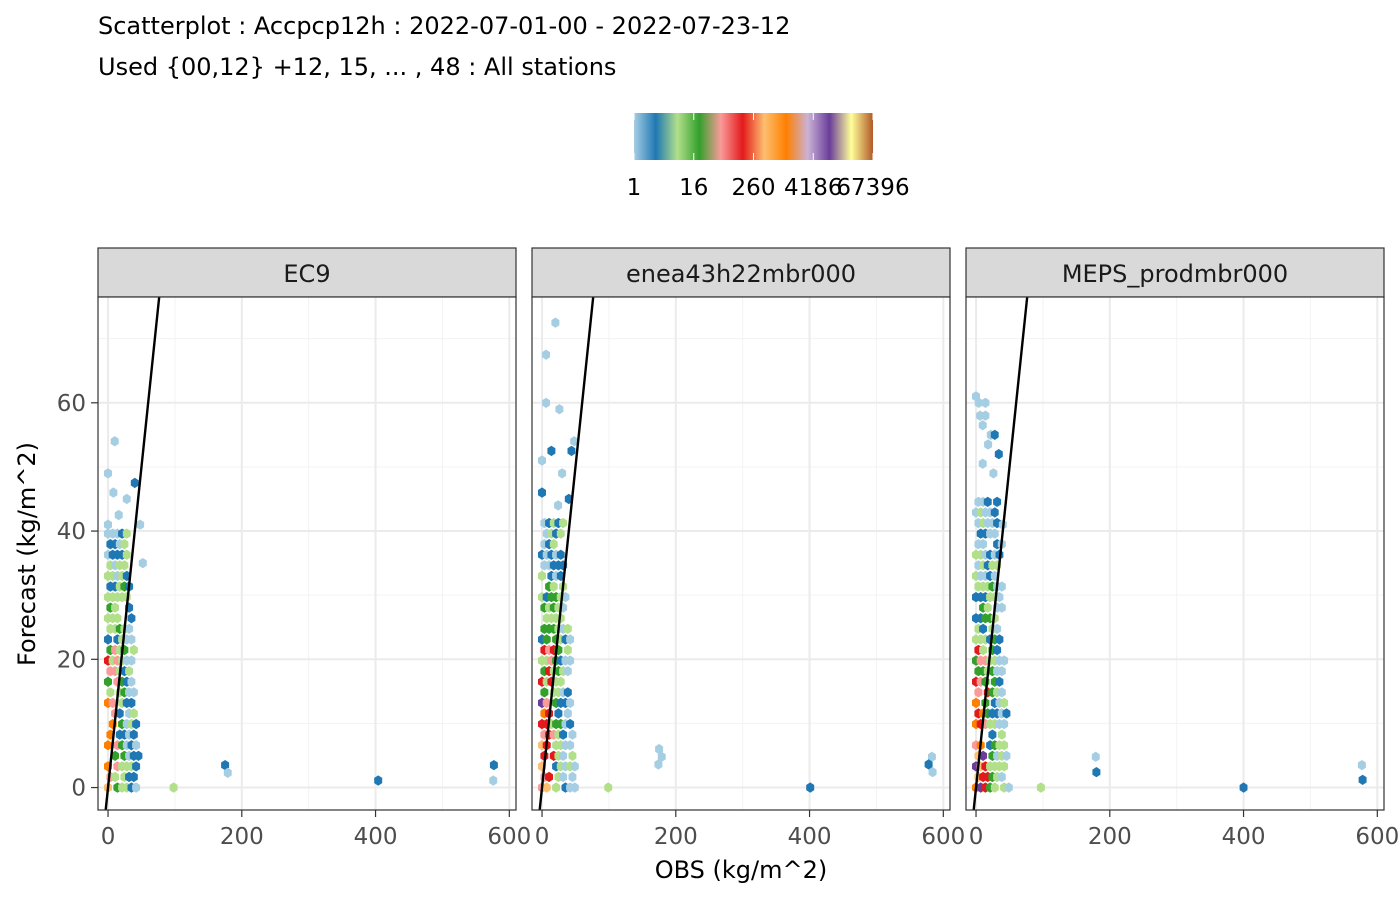 This screenshot has width=1400, height=900. What do you see at coordinates (872, 188) in the screenshot?
I see `legend-label-4: 67396` at bounding box center [872, 188].